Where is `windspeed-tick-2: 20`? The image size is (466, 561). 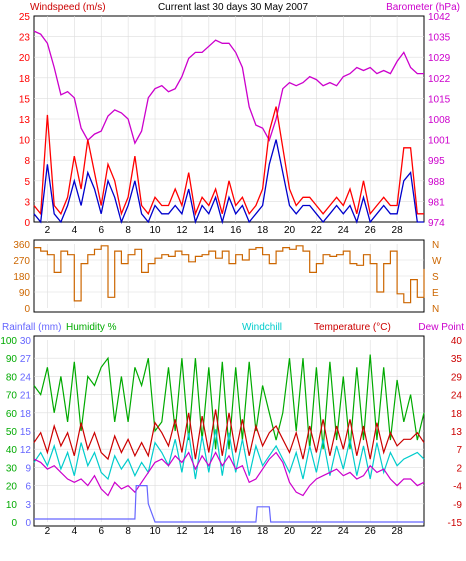
windspeed-tick-2: 20 is located at coordinates (25, 58).